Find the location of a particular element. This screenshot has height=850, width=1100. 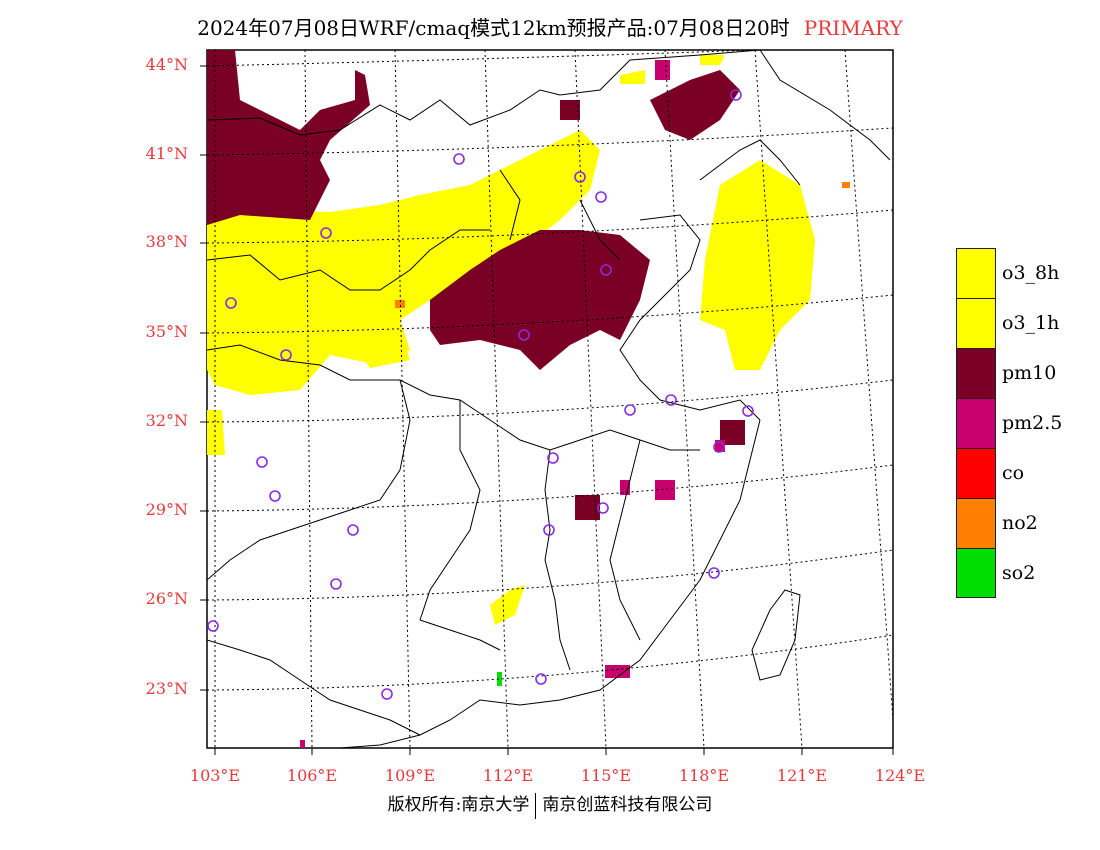

title-text: 2024年07月08日WRF/cmaq模式12km预报产品:07月08日20时 is located at coordinates (493, 28).